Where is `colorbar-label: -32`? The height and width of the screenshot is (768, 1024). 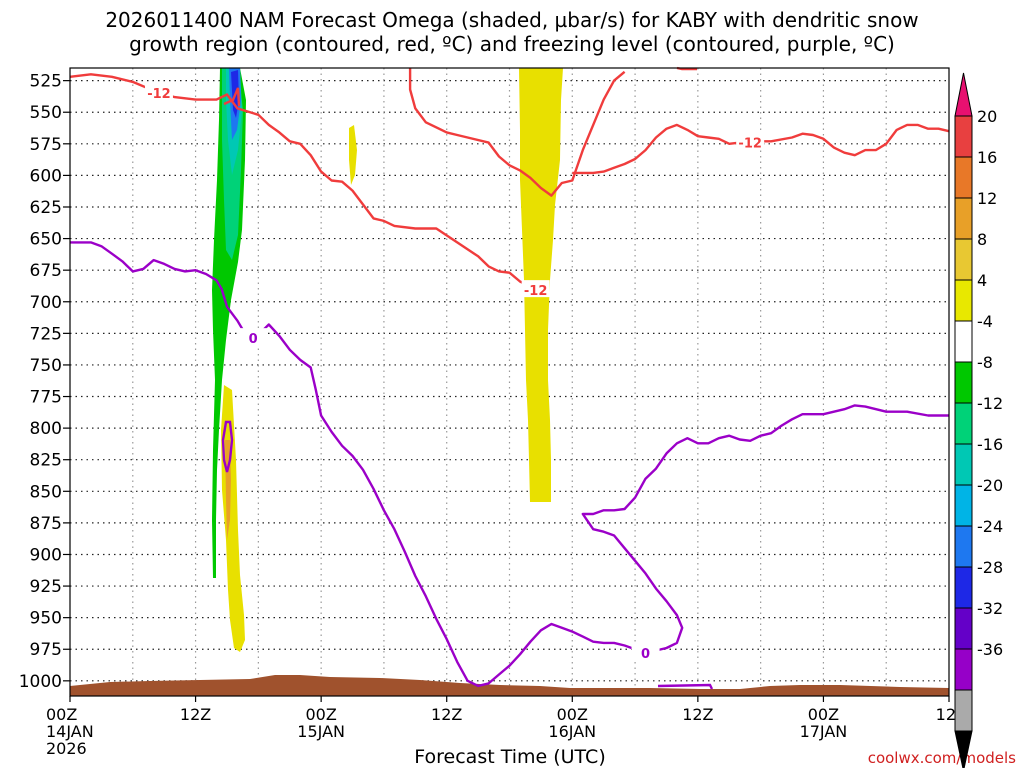 colorbar-label: -32 is located at coordinates (990, 608).